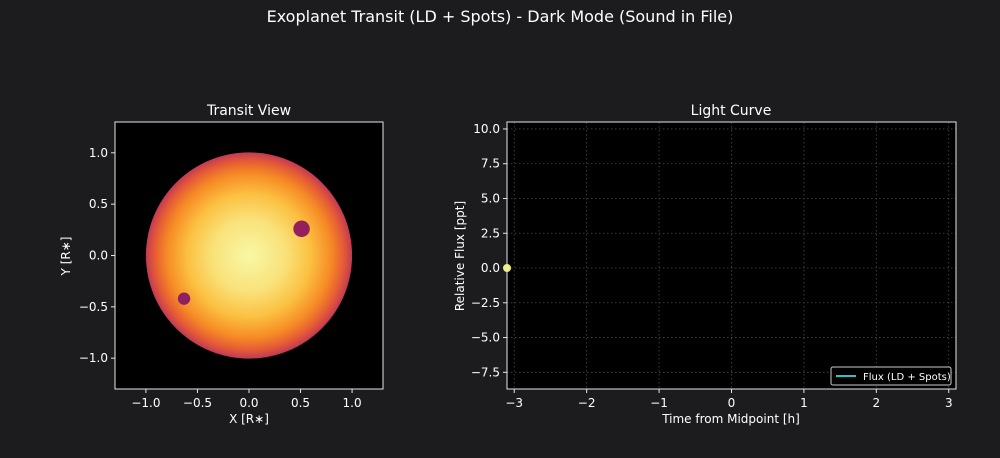  What do you see at coordinates (197, 403) in the screenshot?
I see `transit-xtick-label: −0.5` at bounding box center [197, 403].